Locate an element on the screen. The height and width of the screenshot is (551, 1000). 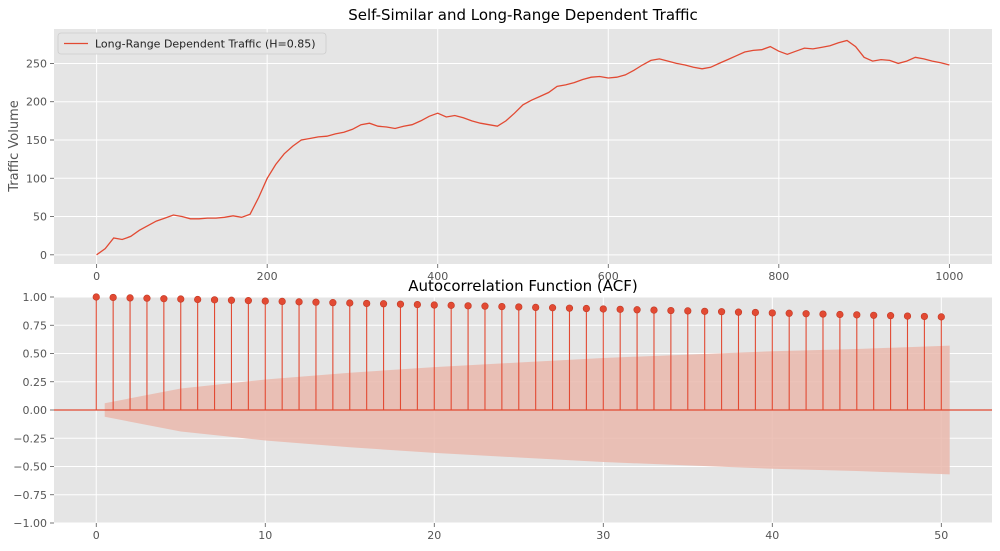
acf-x-tick-label: 20 is located at coordinates (434, 535).